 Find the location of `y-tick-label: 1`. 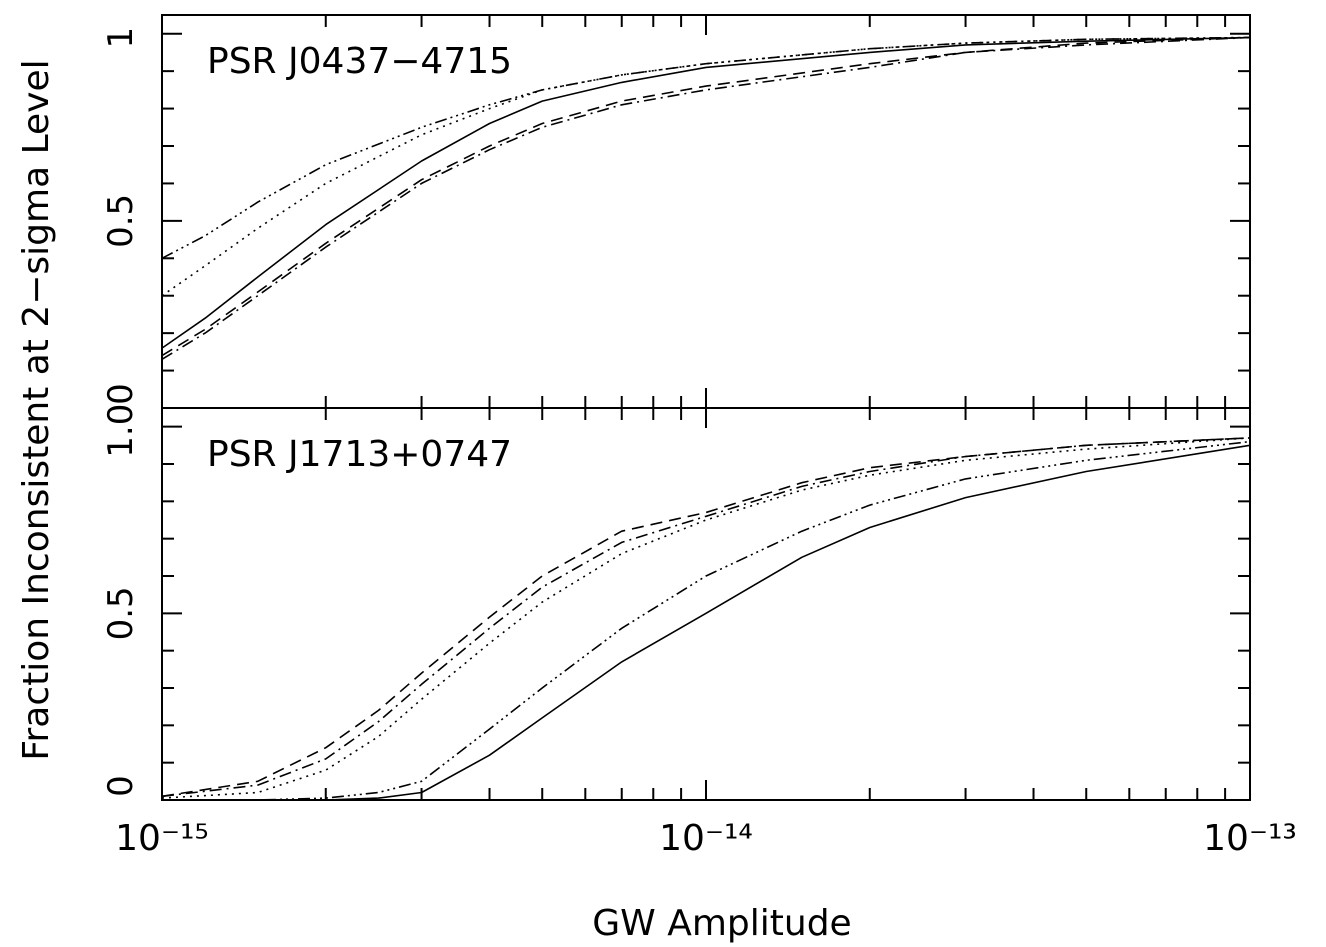

y-tick-label: 1 is located at coordinates (121, 38).